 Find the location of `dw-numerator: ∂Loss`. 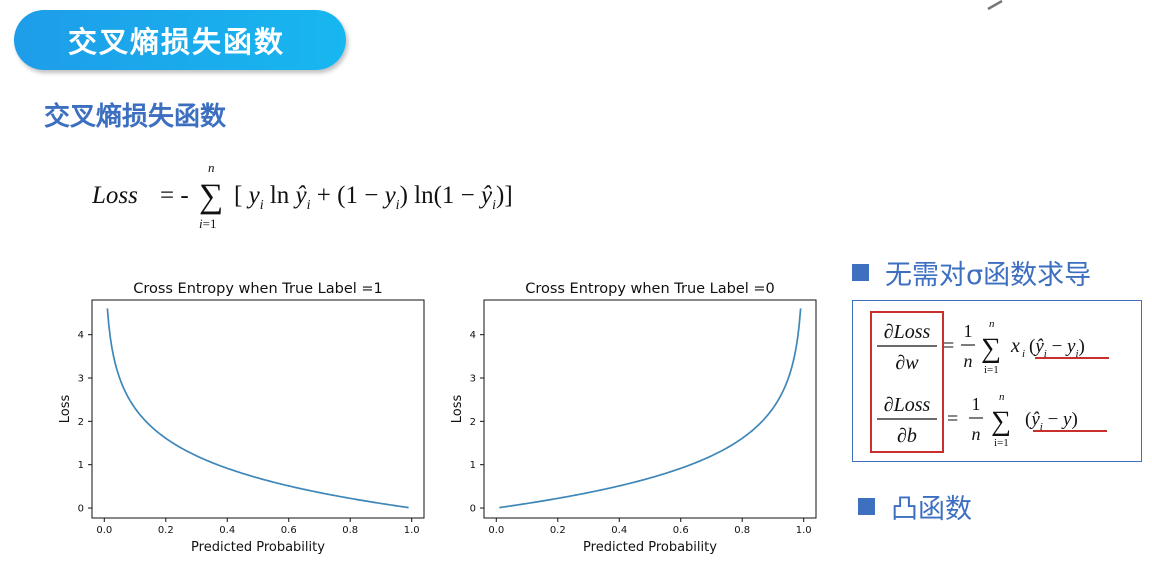

dw-numerator: ∂Loss is located at coordinates (907, 332).